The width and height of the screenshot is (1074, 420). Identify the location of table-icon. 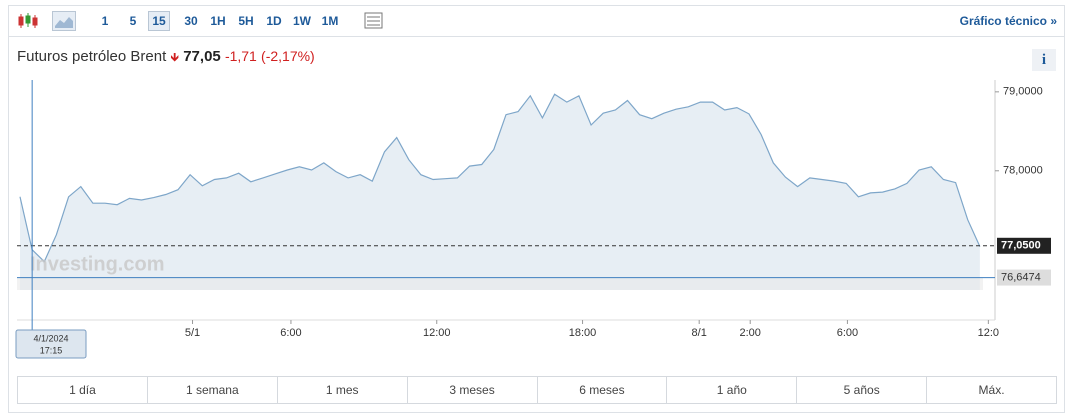
(374, 21).